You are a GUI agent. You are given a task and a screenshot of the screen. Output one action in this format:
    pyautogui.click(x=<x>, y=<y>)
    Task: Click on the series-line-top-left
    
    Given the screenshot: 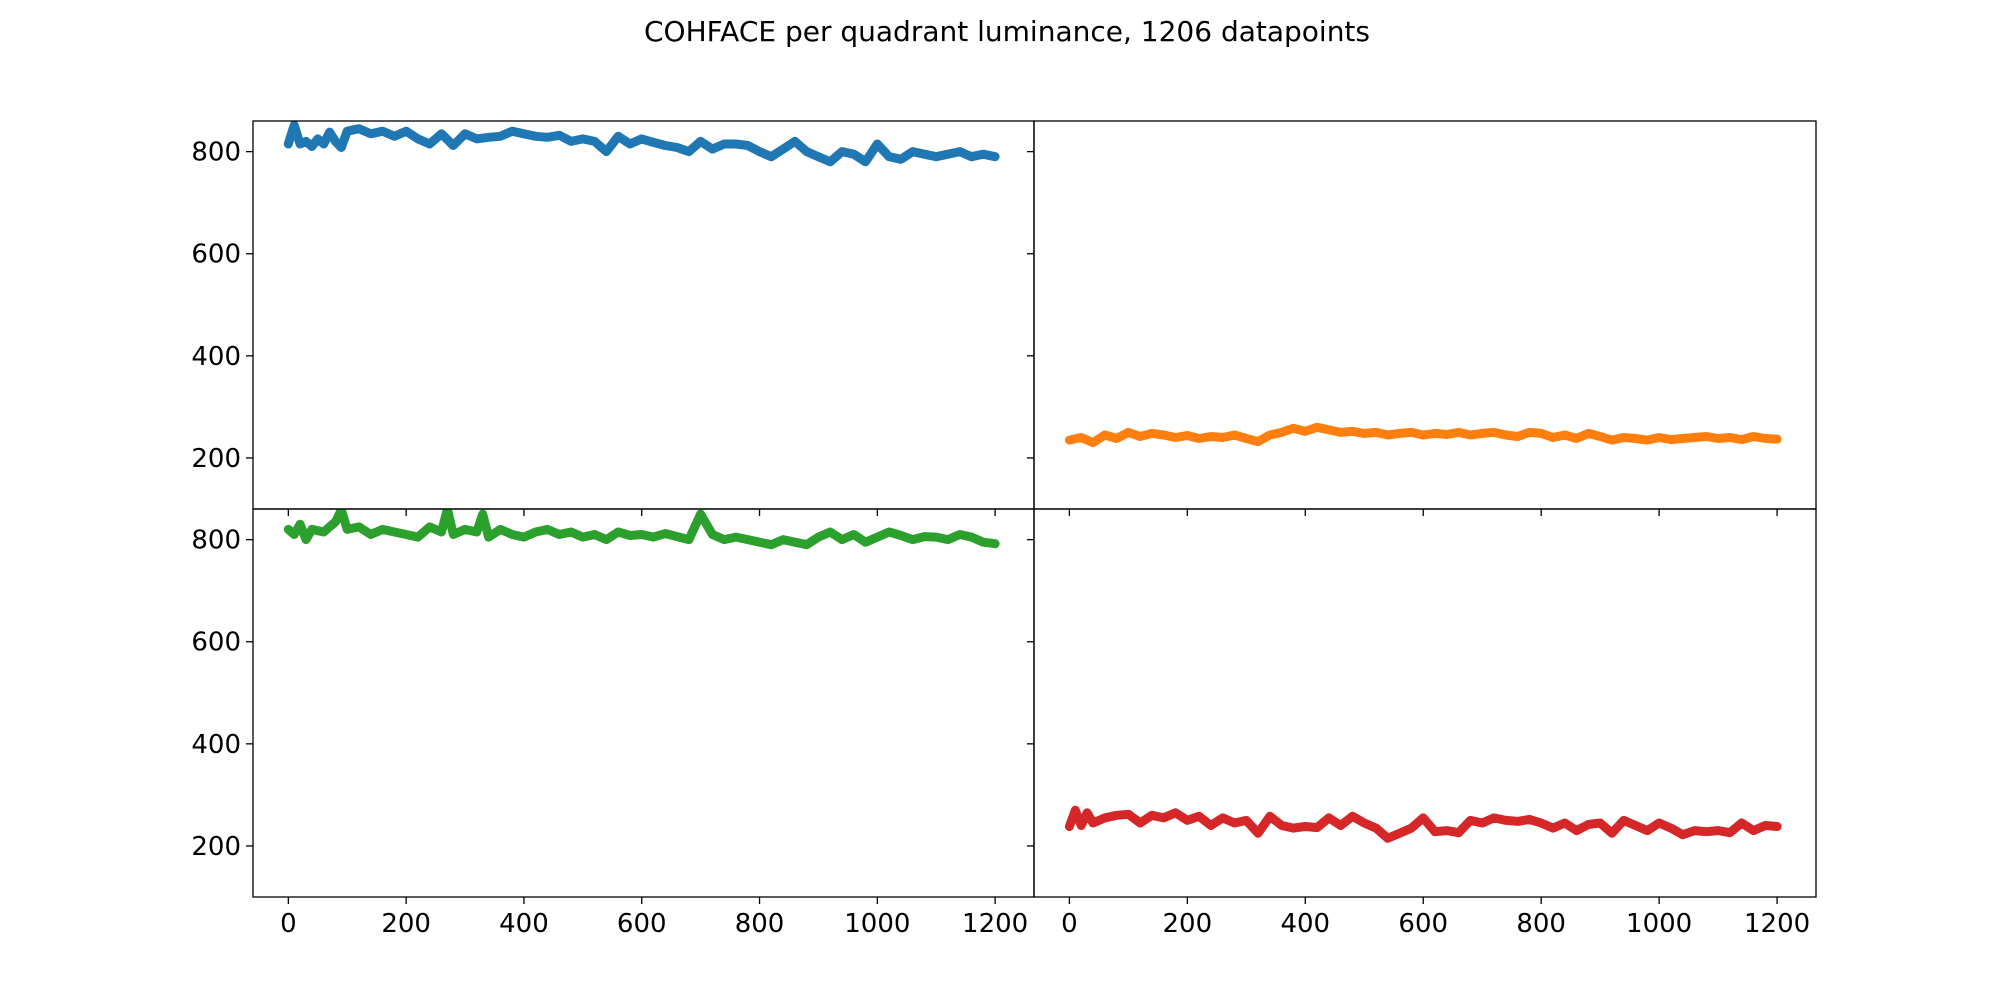 What is the action you would take?
    pyautogui.click(x=641, y=144)
    